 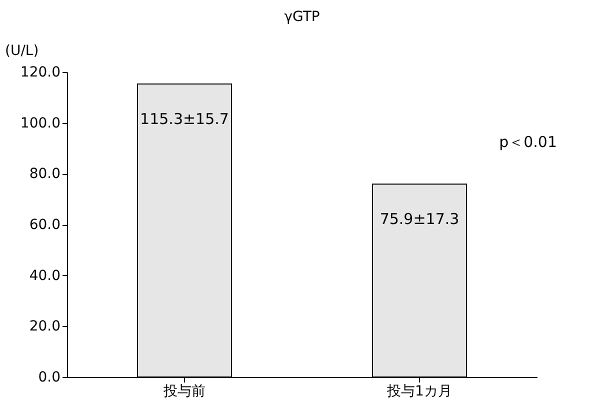 I want to click on y-tick-label: 120.0, so click(x=40, y=72).